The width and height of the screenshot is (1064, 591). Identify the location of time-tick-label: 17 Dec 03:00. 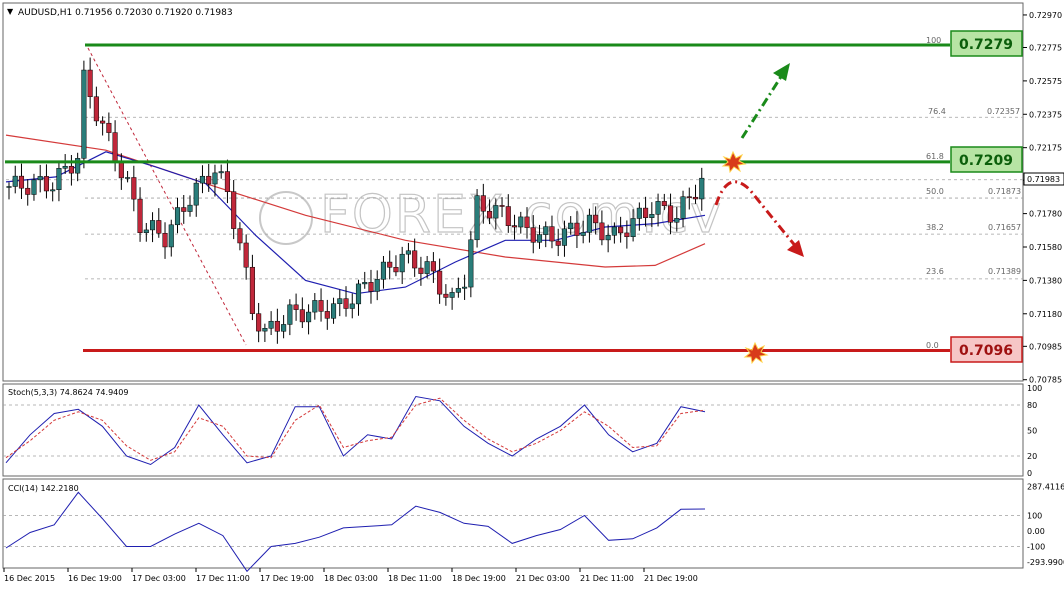
(159, 578).